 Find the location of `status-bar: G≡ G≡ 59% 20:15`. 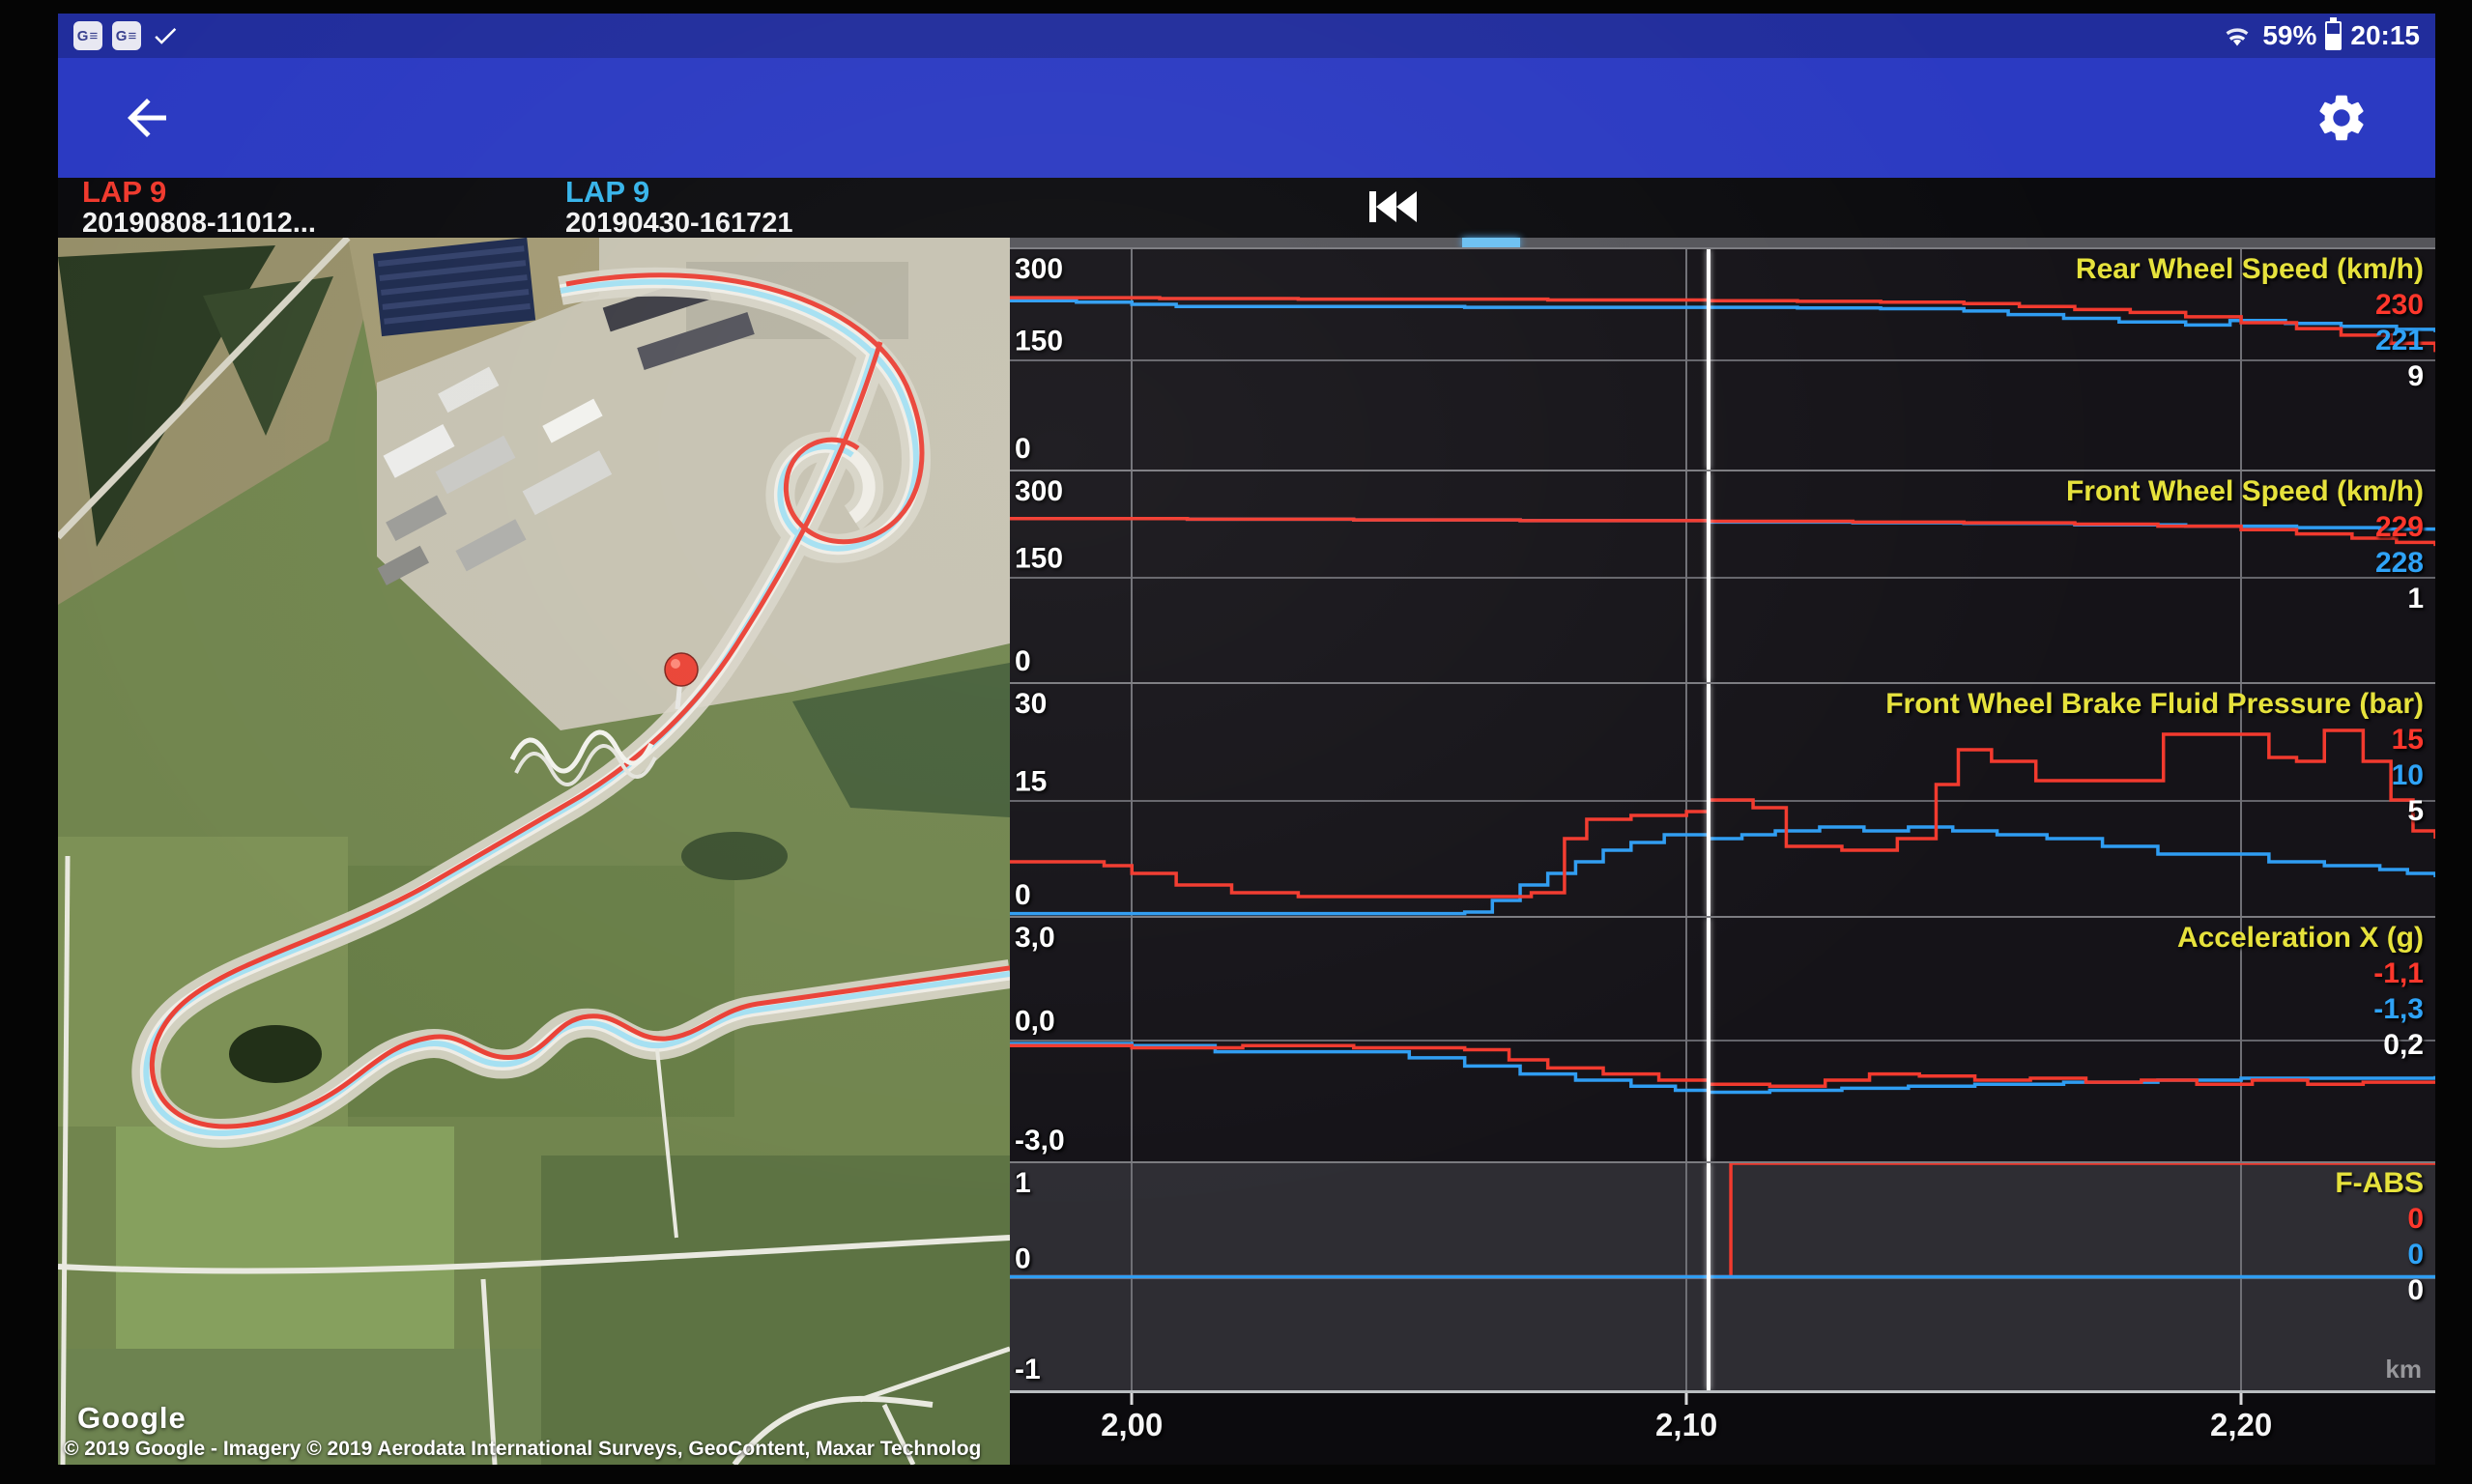

status-bar: G≡ G≡ 59% 20:15 is located at coordinates (1246, 36).